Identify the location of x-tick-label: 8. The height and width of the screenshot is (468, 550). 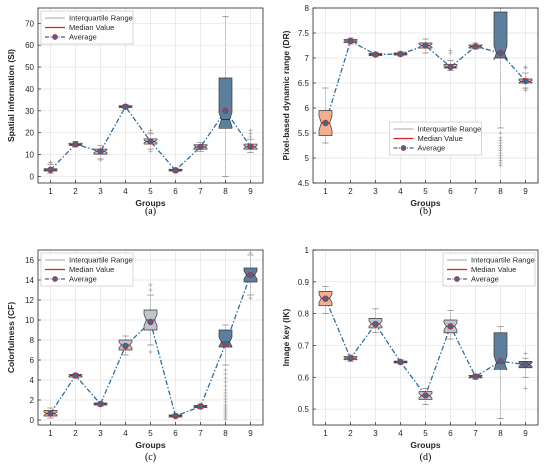
(225, 191).